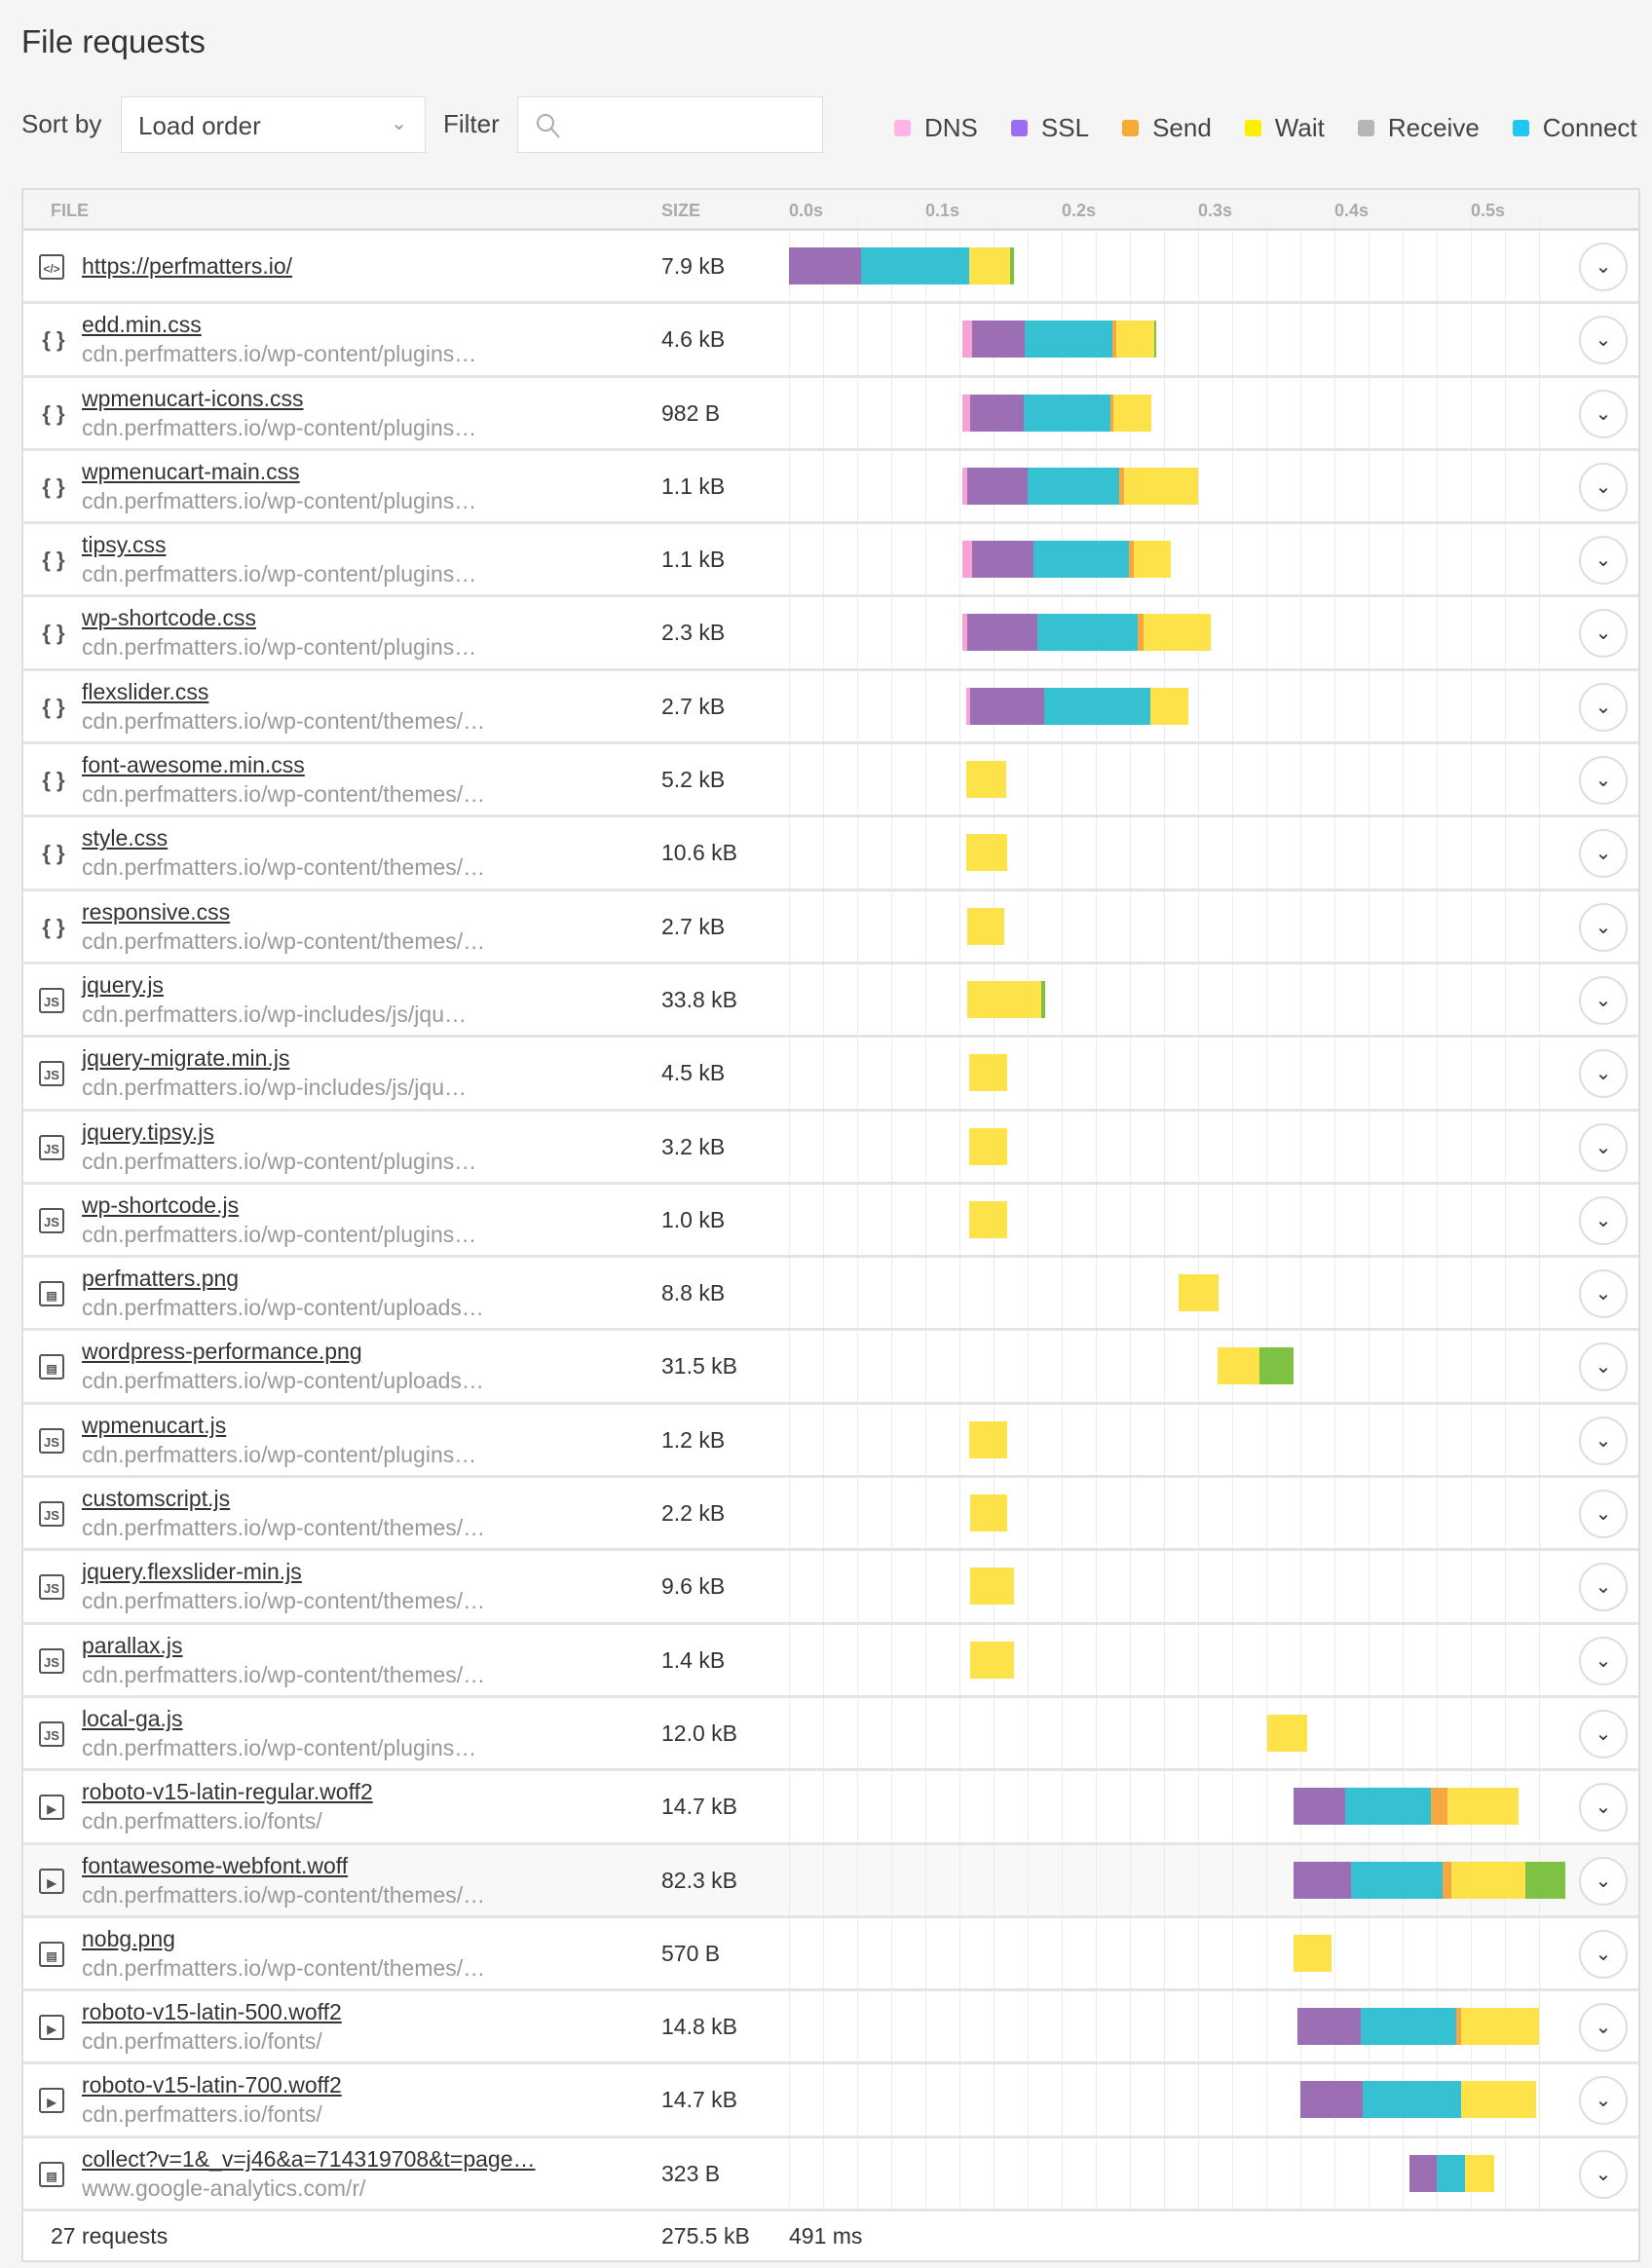  I want to click on chevron-down-icon: ⌄, so click(1604, 854).